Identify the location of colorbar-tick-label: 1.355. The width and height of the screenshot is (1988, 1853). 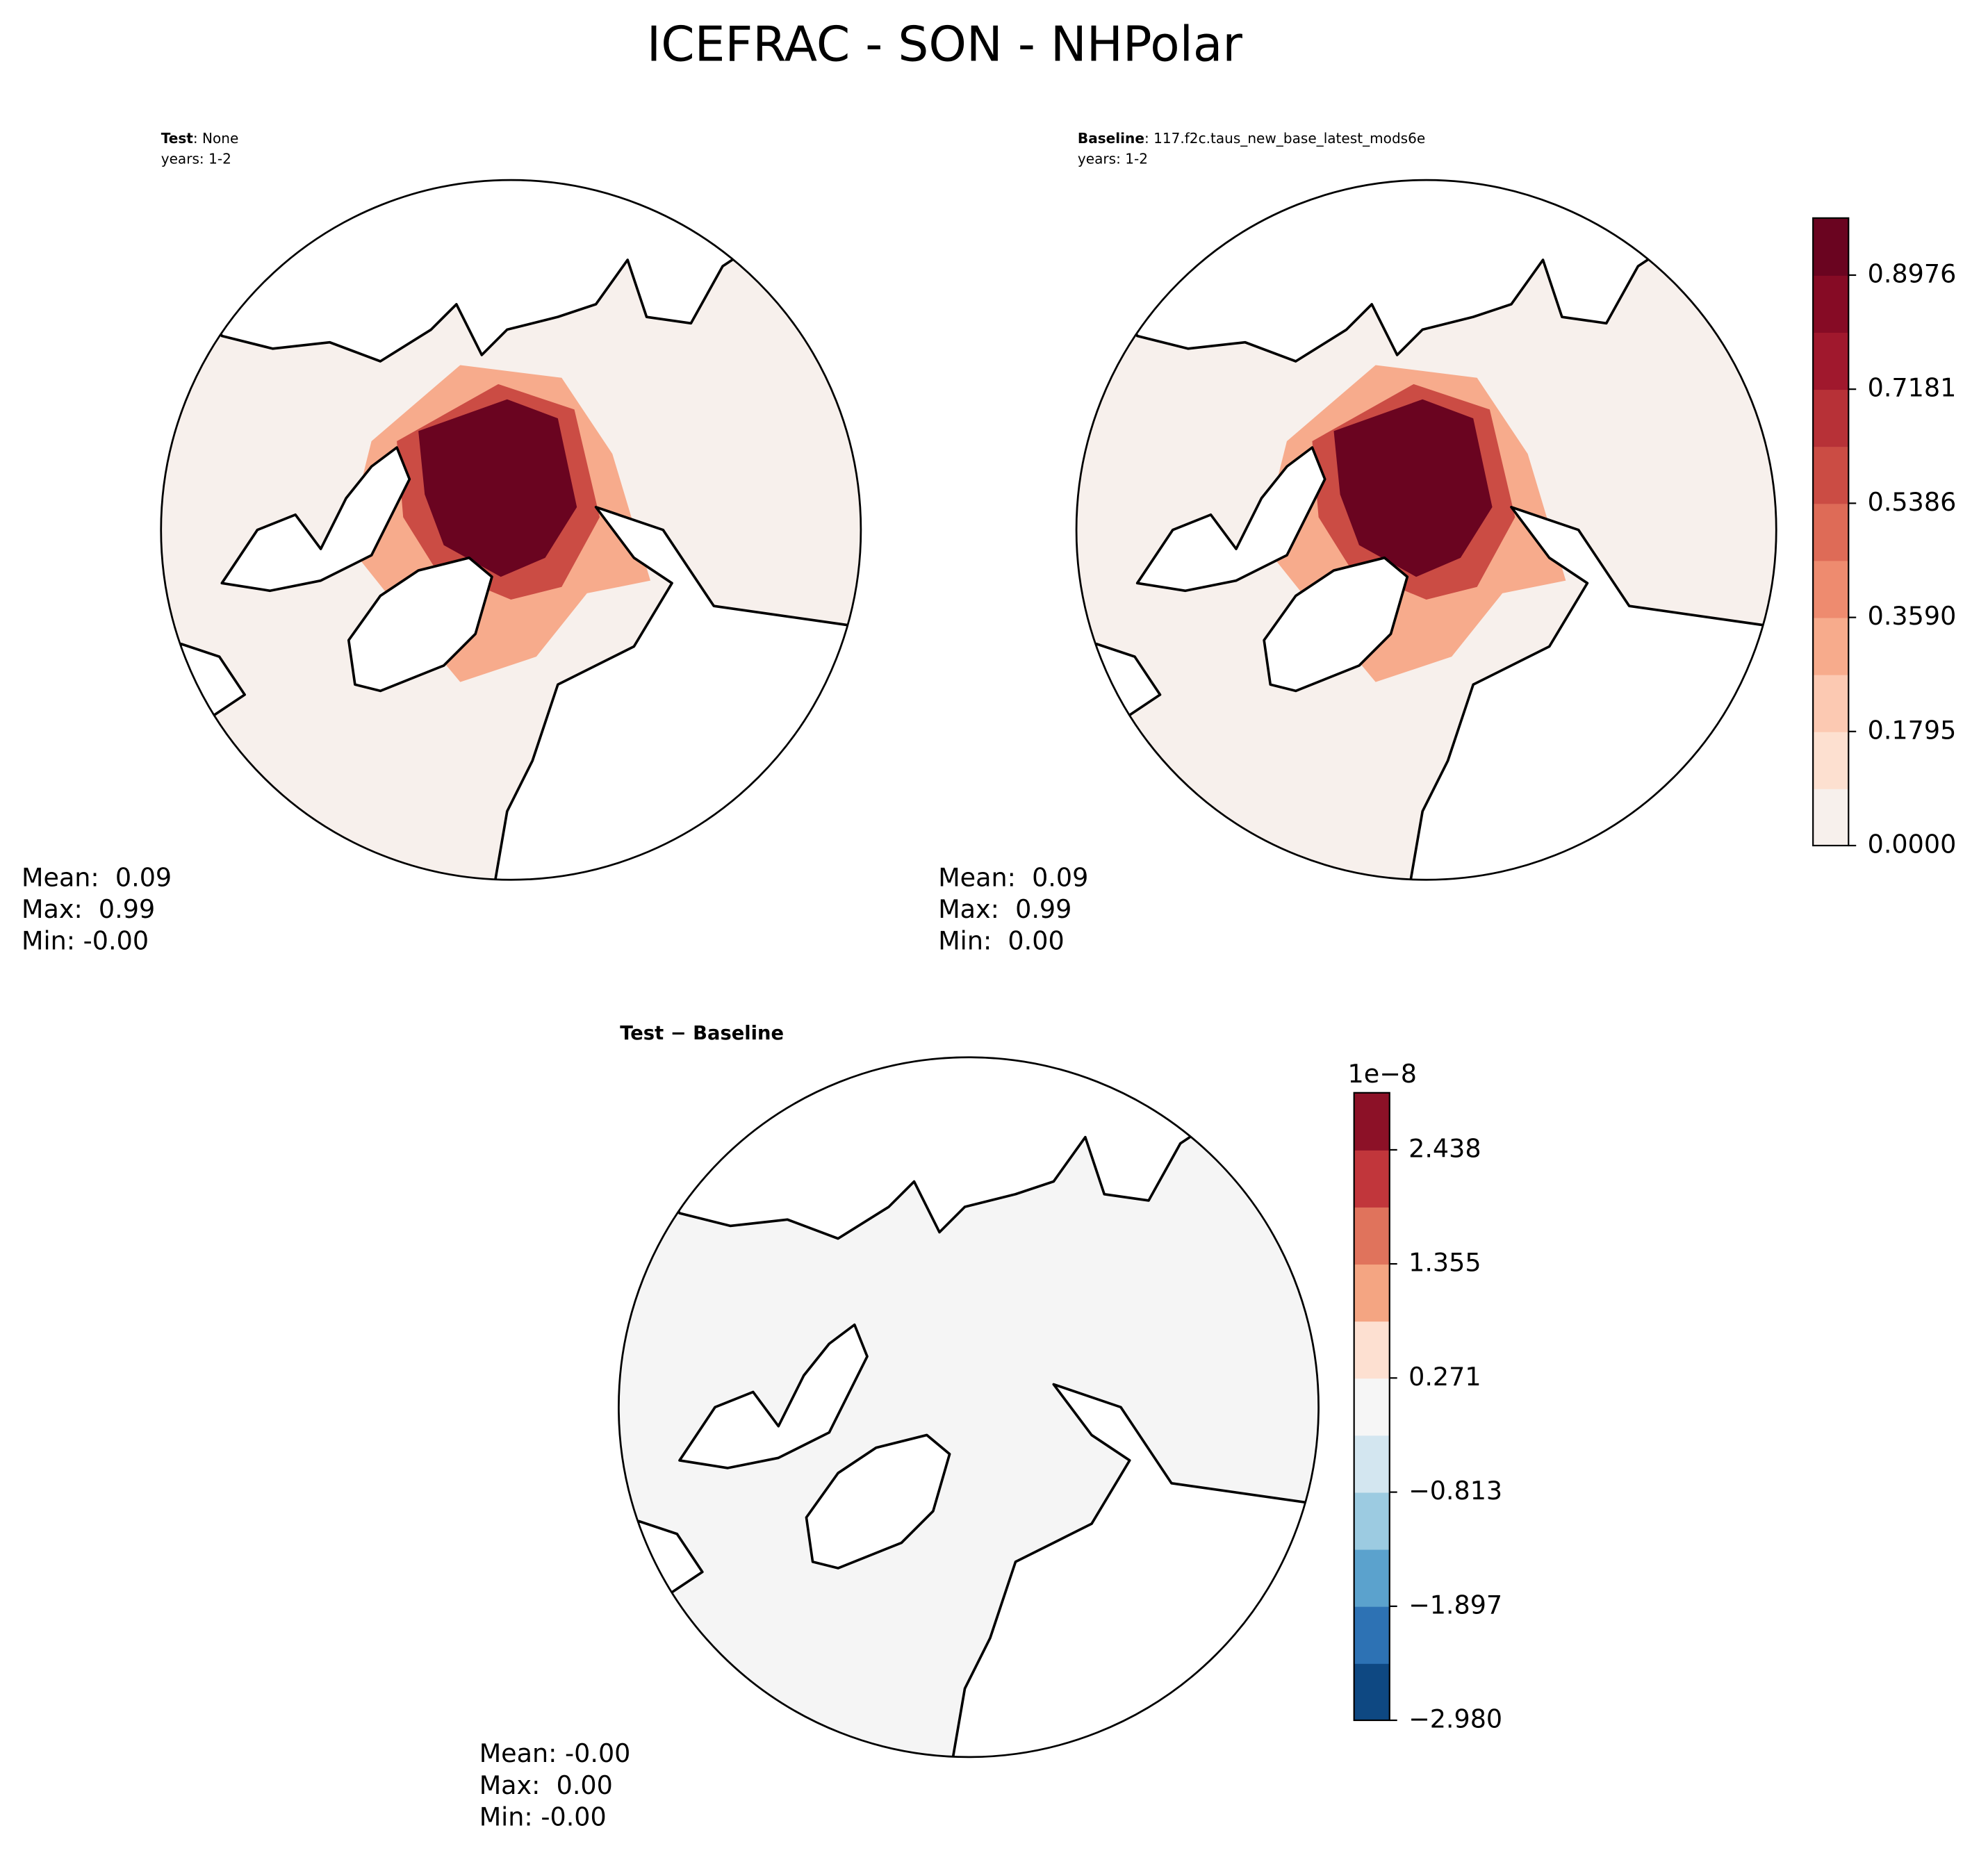
(1444, 1263).